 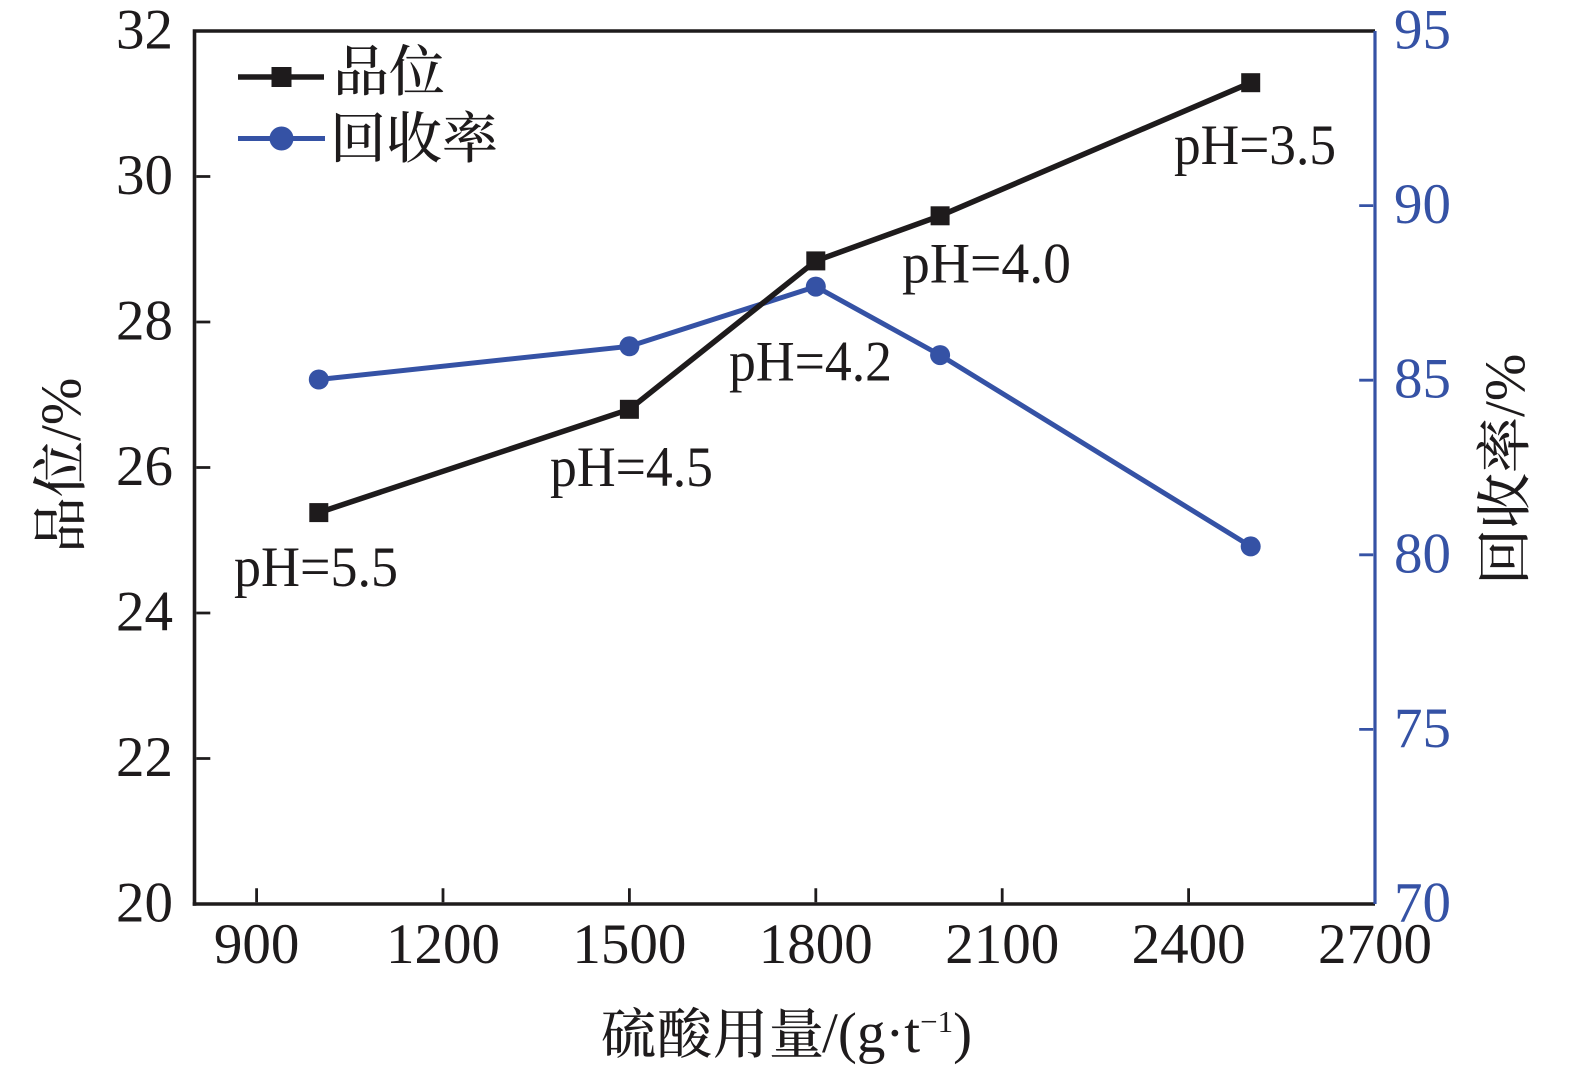 What do you see at coordinates (144, 321) in the screenshot?
I see `svg-text: 28` at bounding box center [144, 321].